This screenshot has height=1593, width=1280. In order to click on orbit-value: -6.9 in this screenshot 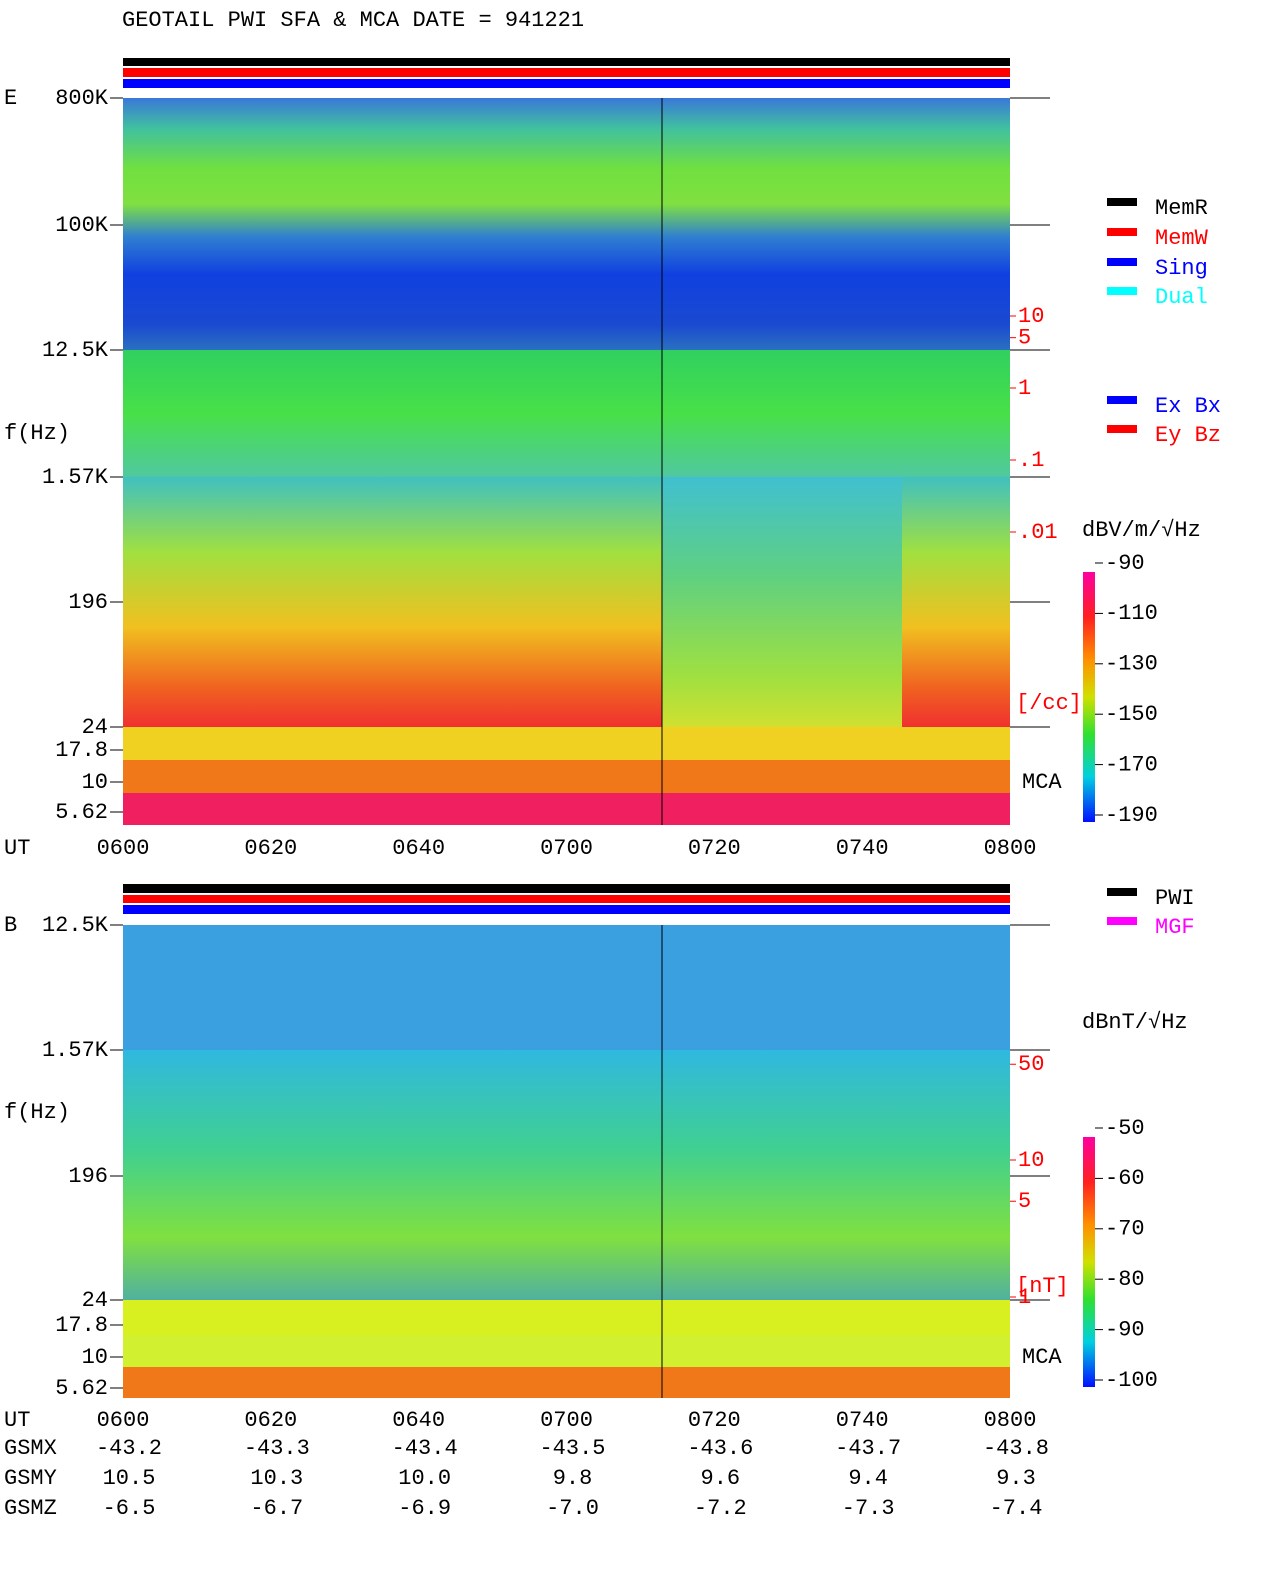, I will do `click(424, 1508)`.